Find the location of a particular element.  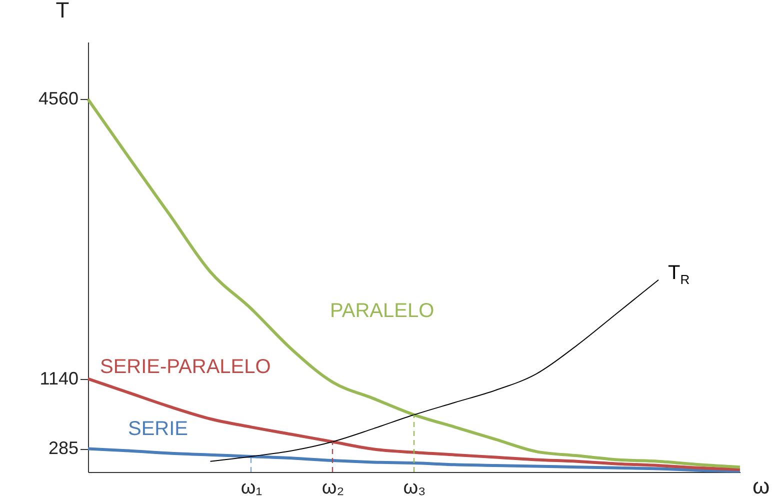

x-tick-label: ω₁ is located at coordinates (251, 488).